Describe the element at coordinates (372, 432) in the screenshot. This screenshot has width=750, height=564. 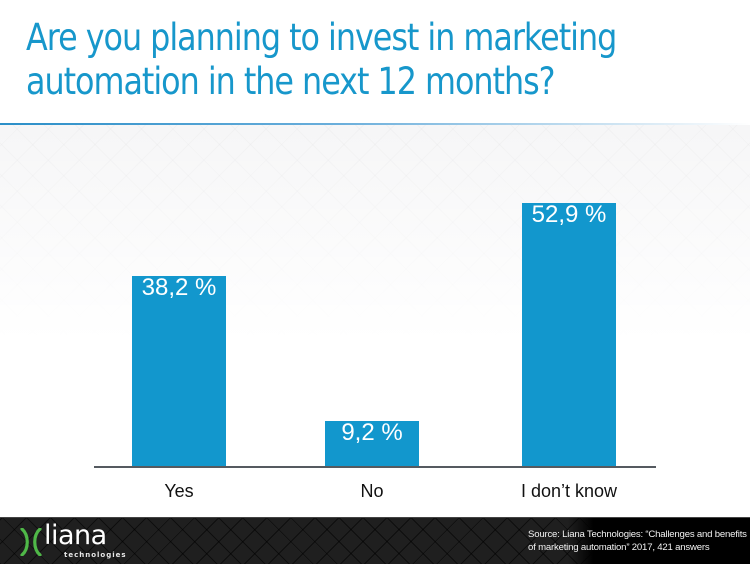
I see `bar-value-label: 9,2 %` at that location.